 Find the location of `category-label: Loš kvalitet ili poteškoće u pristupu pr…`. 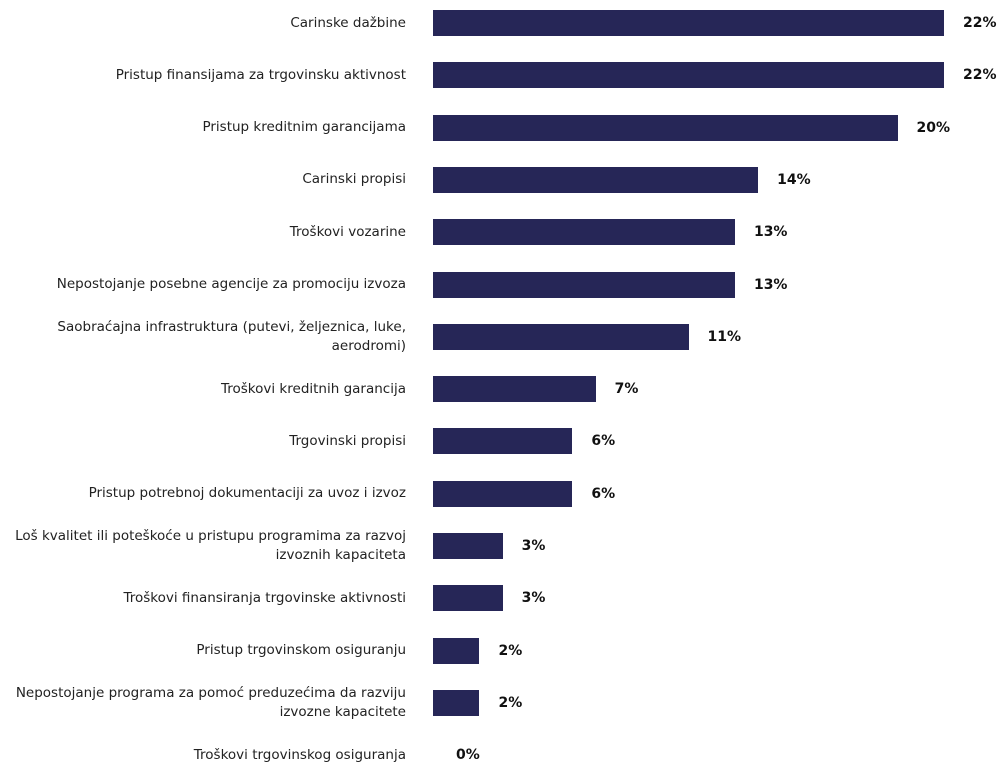

category-label: Loš kvalitet ili poteškoće u pristupu pr… is located at coordinates (210, 545).